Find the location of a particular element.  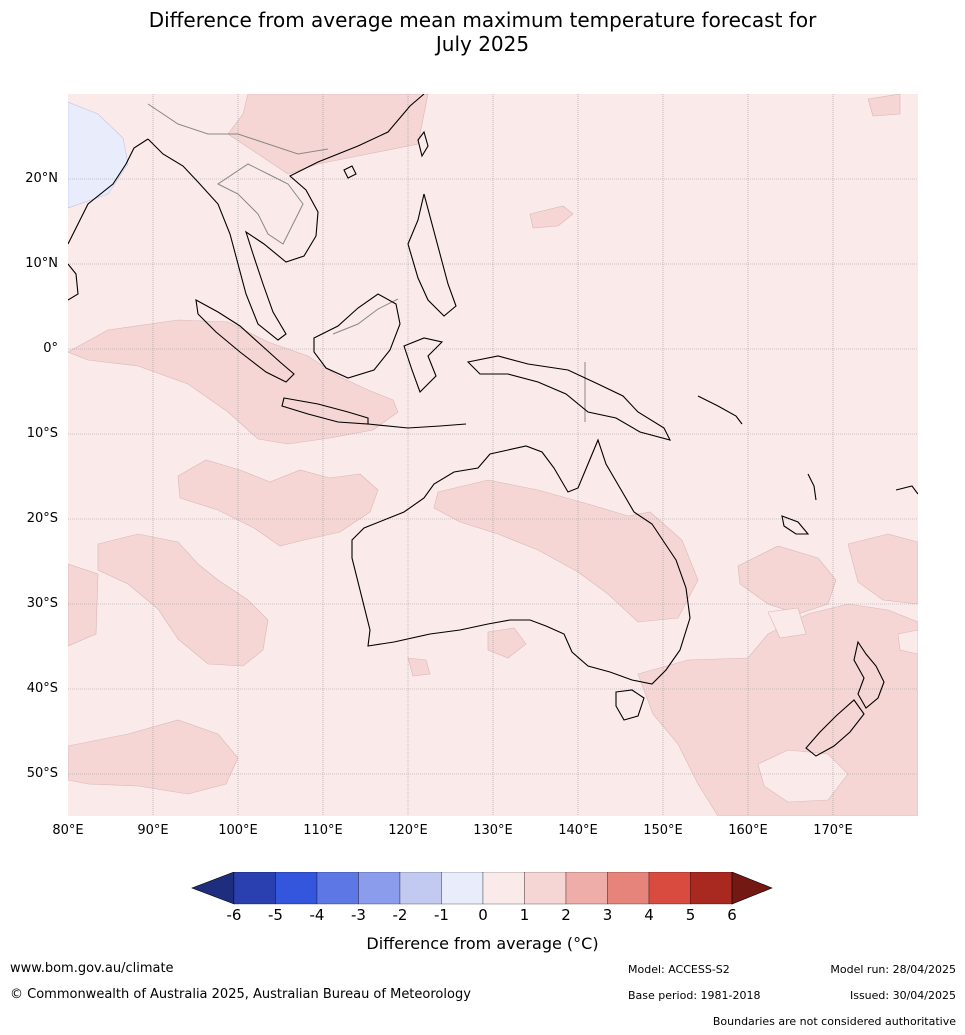

anomaly-region-far-west is located at coordinates (83, 605).